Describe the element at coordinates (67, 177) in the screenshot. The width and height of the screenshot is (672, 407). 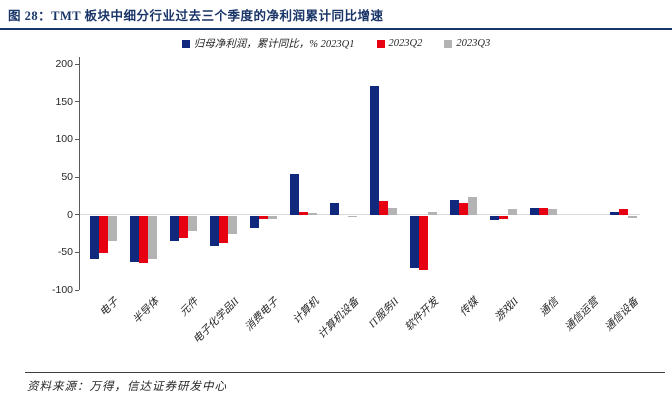
I see `y-tick-label: 50` at that location.